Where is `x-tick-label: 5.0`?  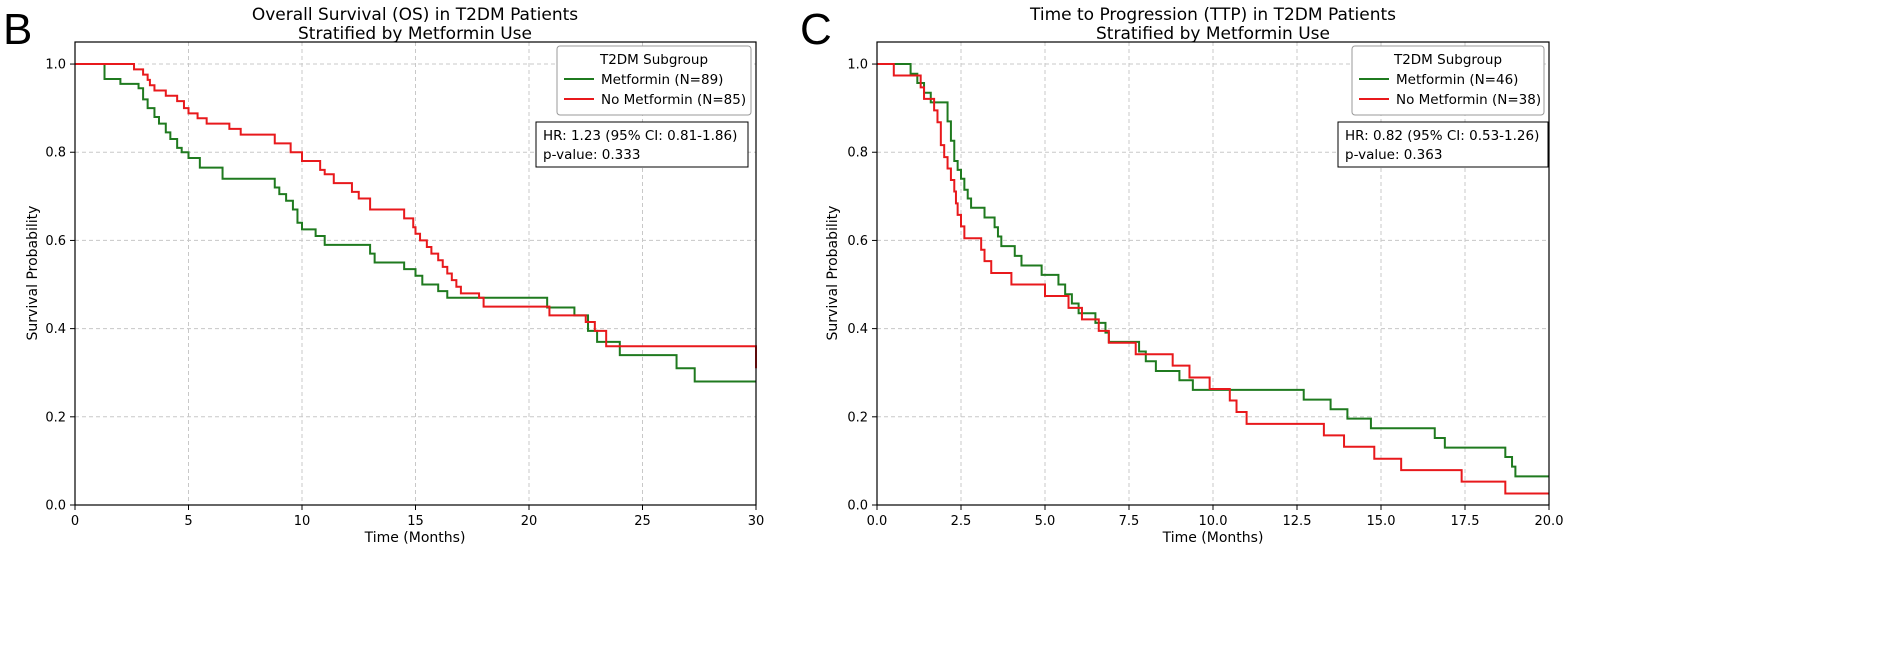
x-tick-label: 5.0 is located at coordinates (1045, 521).